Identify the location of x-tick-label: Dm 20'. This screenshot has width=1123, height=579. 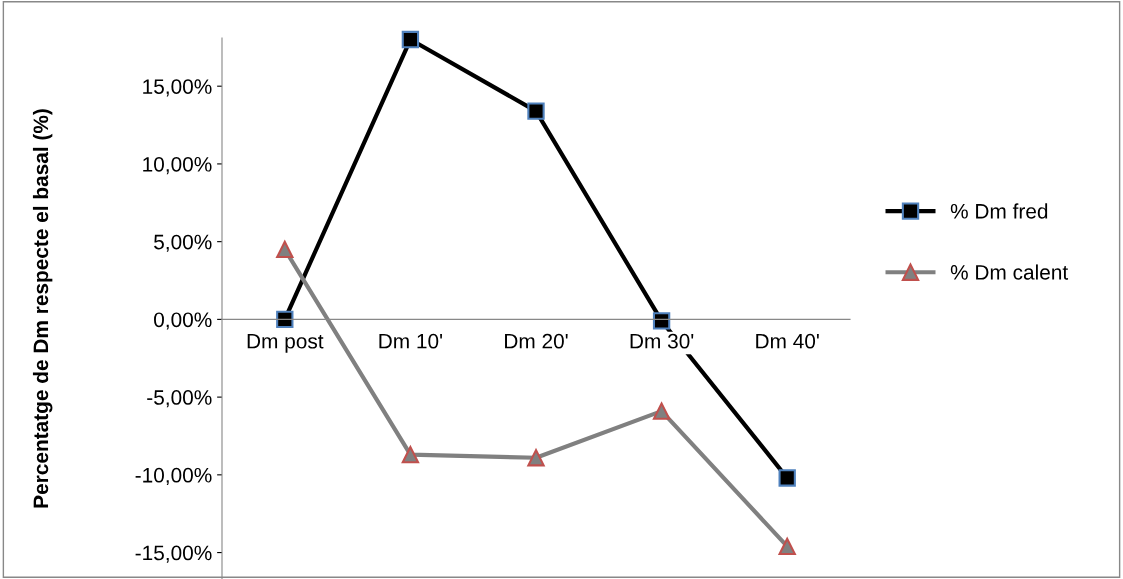
(536, 341).